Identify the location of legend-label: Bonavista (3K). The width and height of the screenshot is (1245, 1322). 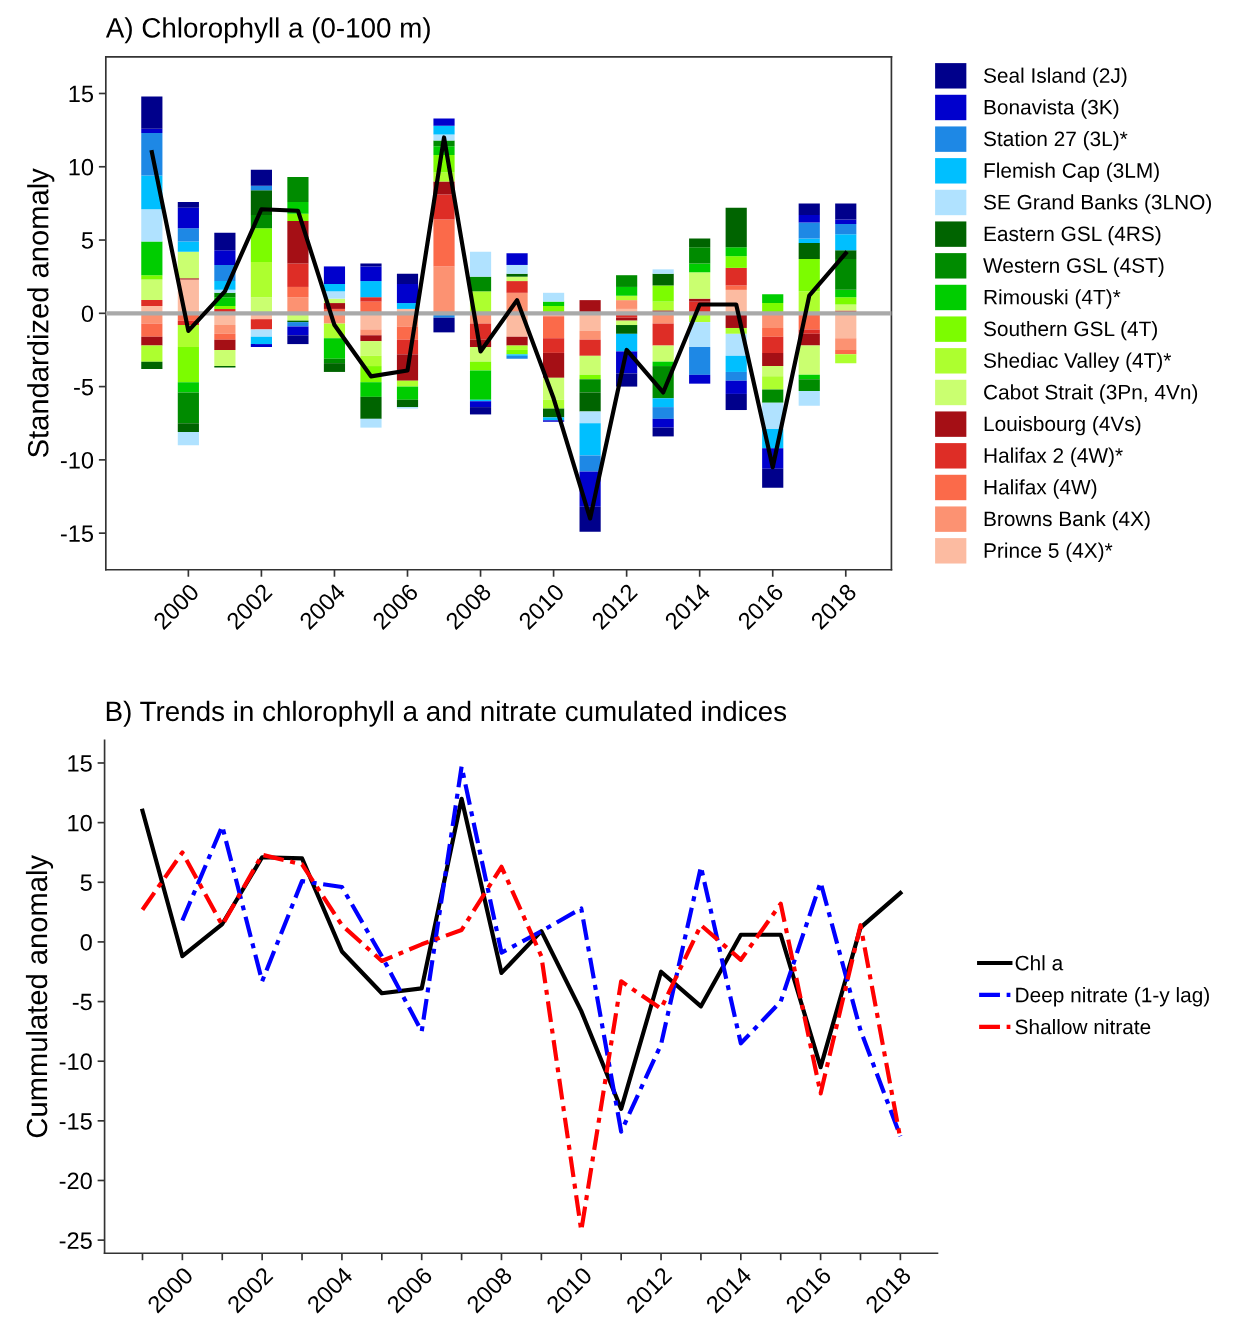
(1051, 109).